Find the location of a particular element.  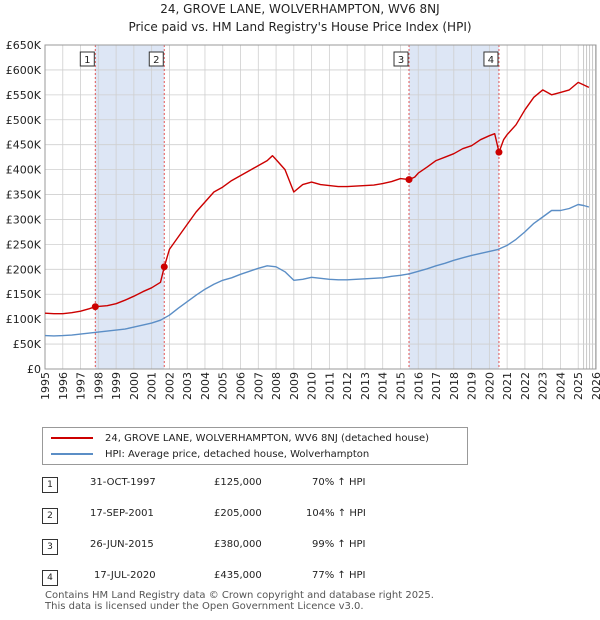

x-tick-label: 2005 is located at coordinates (223, 386).